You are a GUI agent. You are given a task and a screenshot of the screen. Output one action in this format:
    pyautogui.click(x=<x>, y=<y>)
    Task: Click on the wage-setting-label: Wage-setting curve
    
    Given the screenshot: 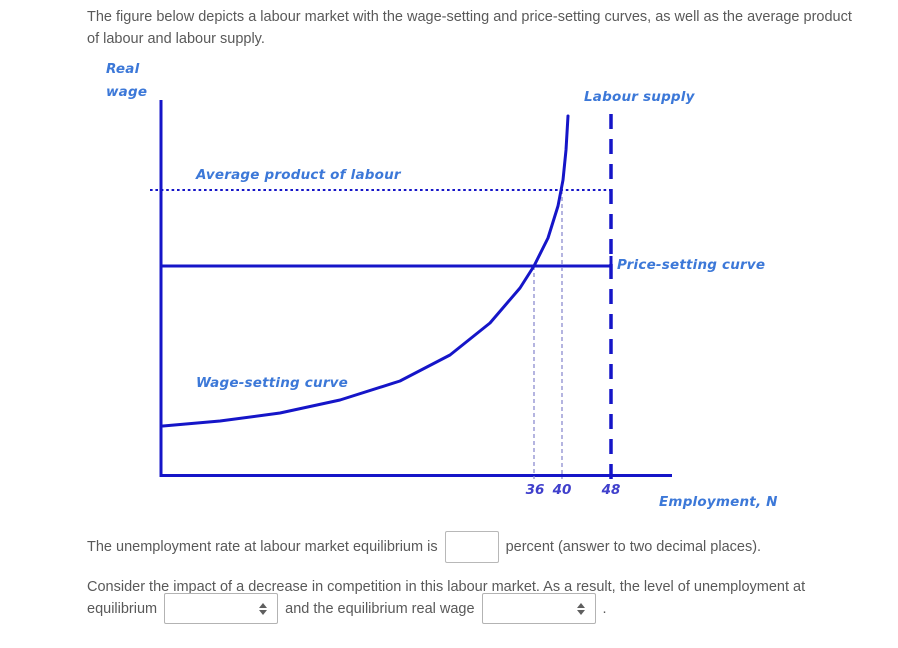 What is the action you would take?
    pyautogui.click(x=272, y=383)
    